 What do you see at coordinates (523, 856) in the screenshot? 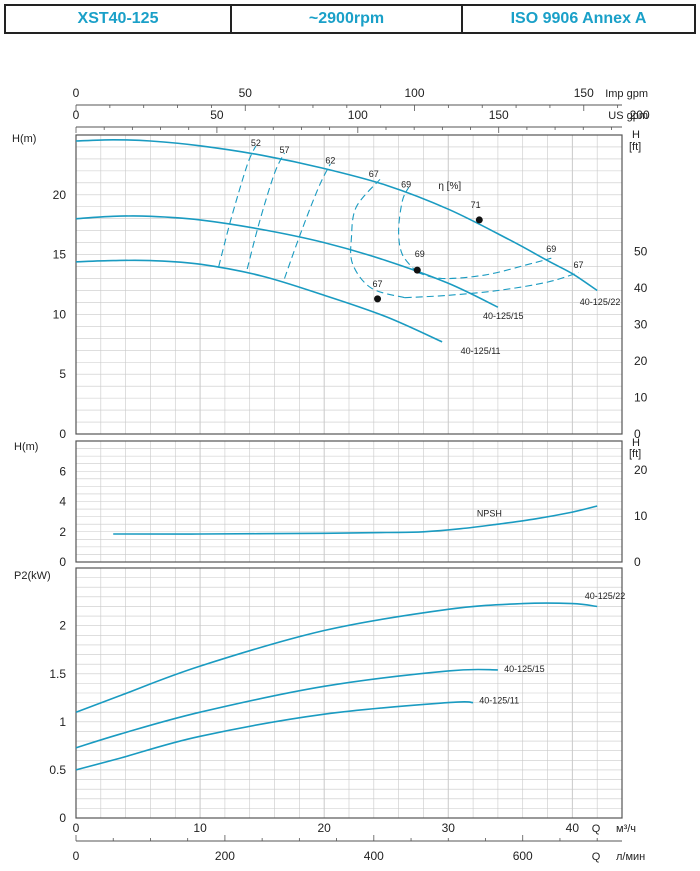
I see `lmin-tick-label: 600` at bounding box center [523, 856].